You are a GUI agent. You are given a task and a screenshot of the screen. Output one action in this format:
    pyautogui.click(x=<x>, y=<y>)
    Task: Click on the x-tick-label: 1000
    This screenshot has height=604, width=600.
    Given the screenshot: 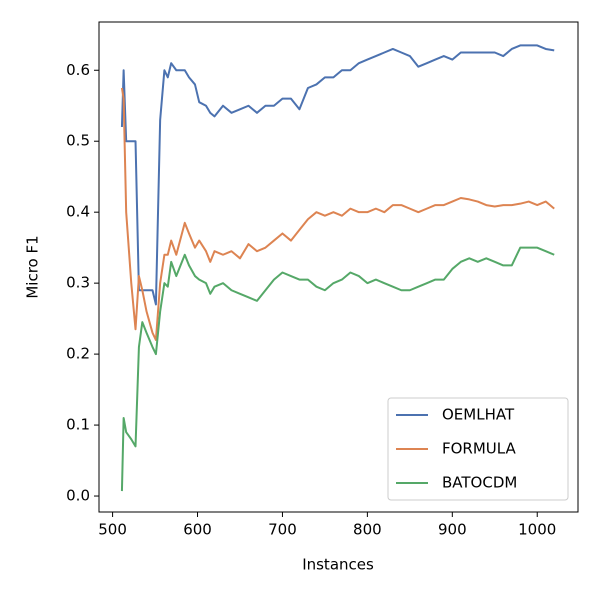 What is the action you would take?
    pyautogui.click(x=537, y=530)
    